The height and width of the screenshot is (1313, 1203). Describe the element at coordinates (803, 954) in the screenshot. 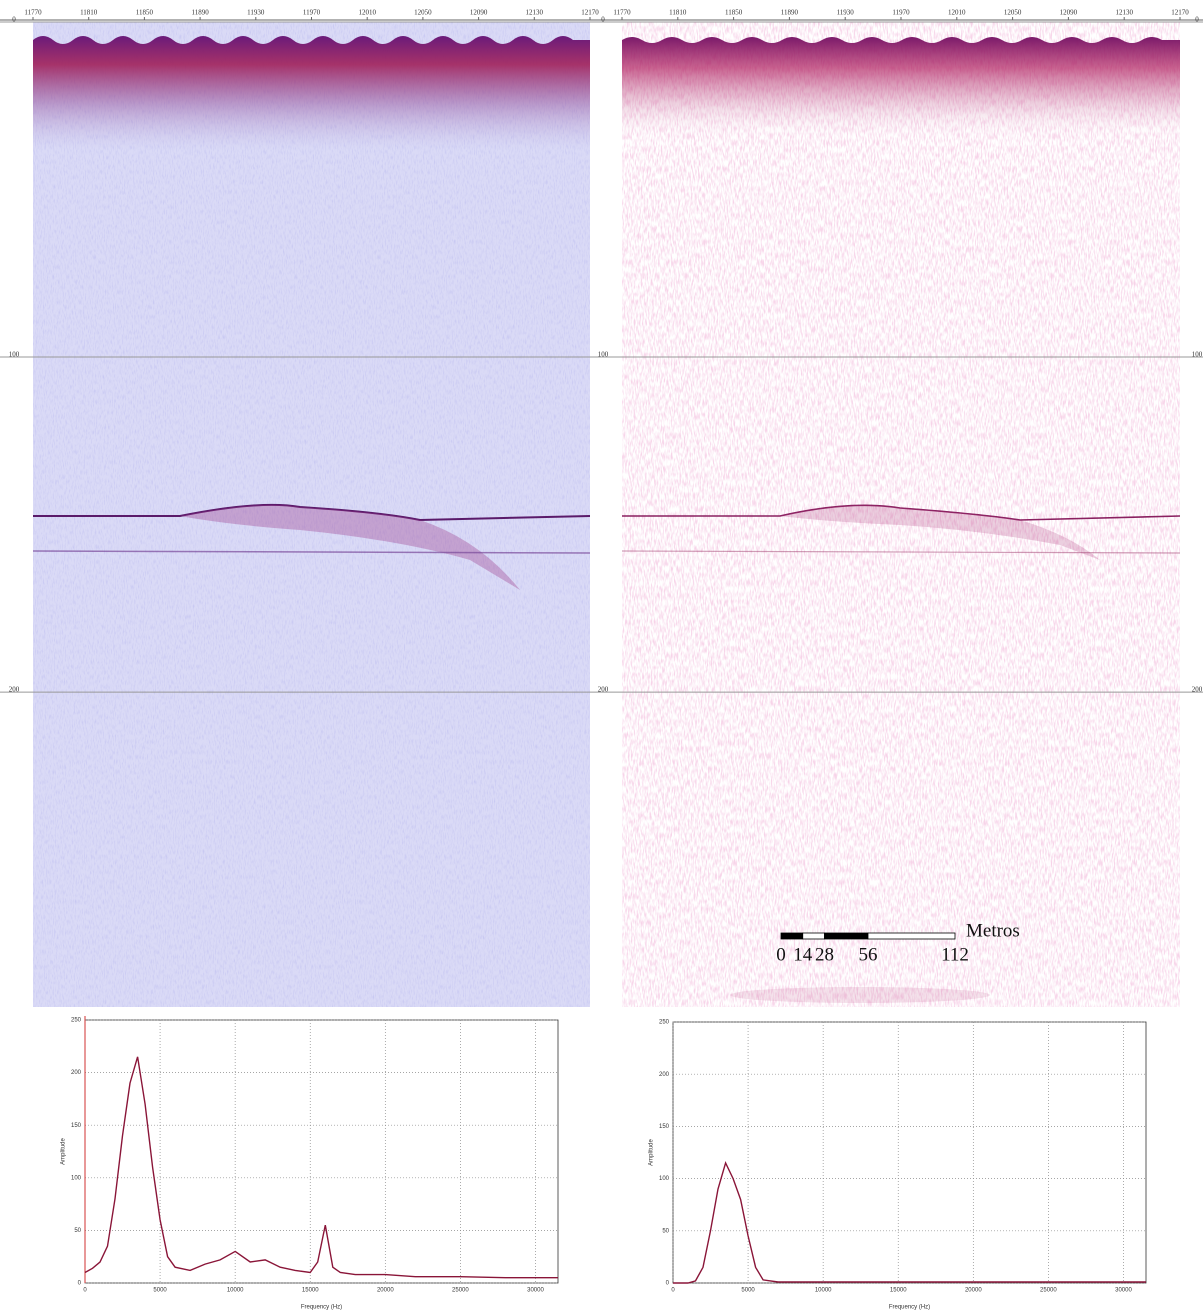

I see `scale-label: 14` at that location.